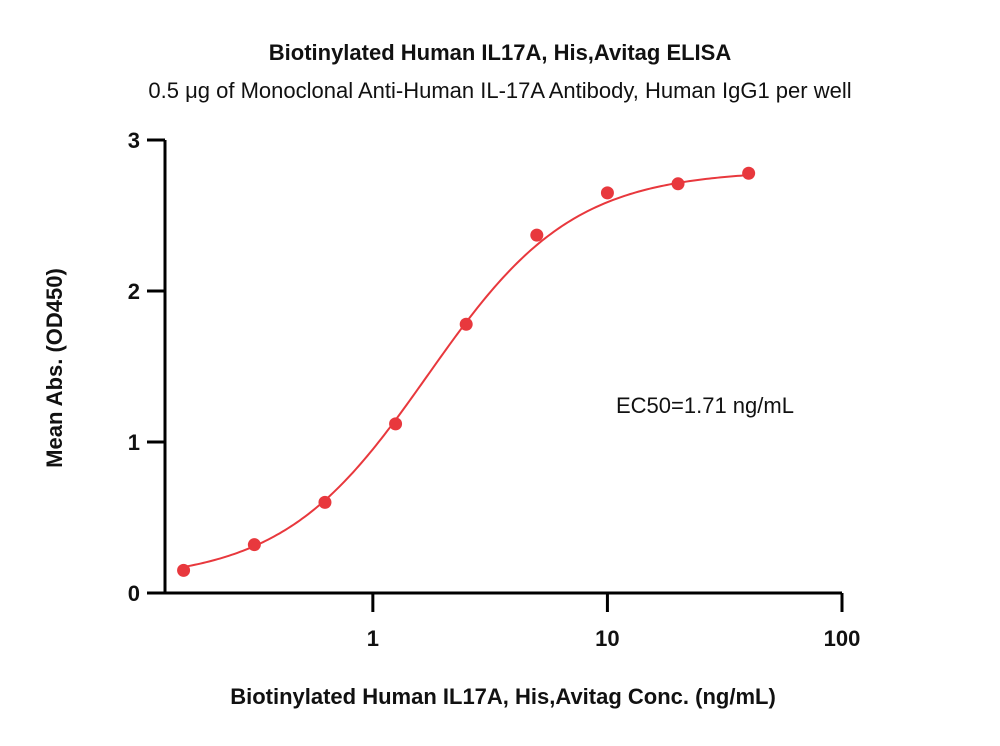 Image resolution: width=1000 pixels, height=746 pixels. Describe the element at coordinates (134, 140) in the screenshot. I see `y-tick-label-3: 3` at that location.